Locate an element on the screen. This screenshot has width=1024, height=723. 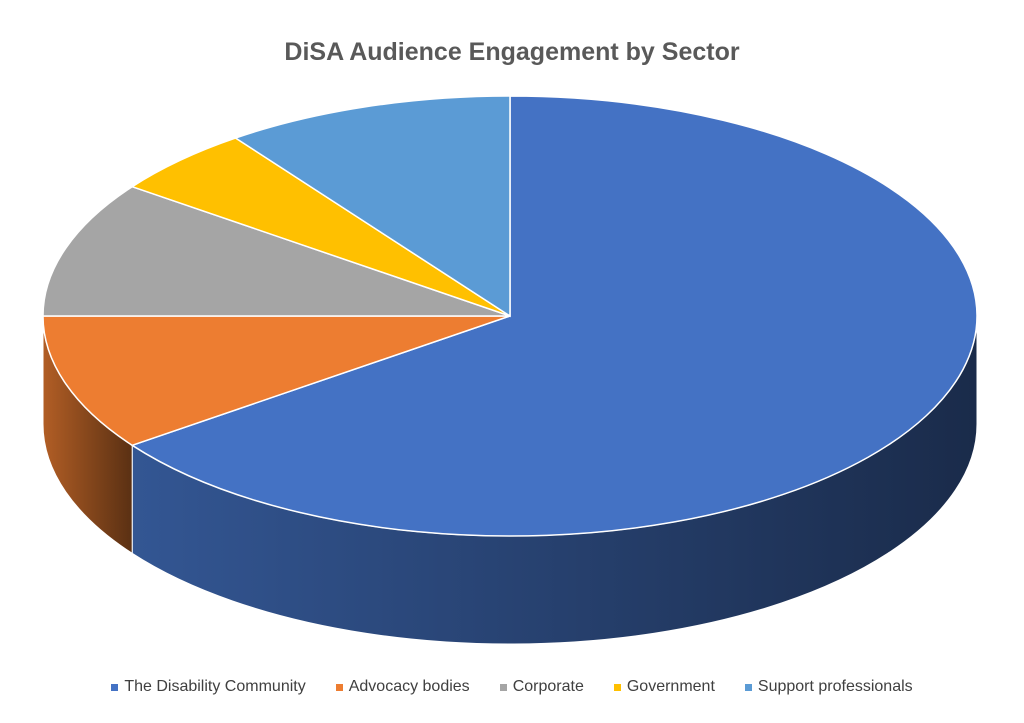
slice-government is located at coordinates (320, 227).